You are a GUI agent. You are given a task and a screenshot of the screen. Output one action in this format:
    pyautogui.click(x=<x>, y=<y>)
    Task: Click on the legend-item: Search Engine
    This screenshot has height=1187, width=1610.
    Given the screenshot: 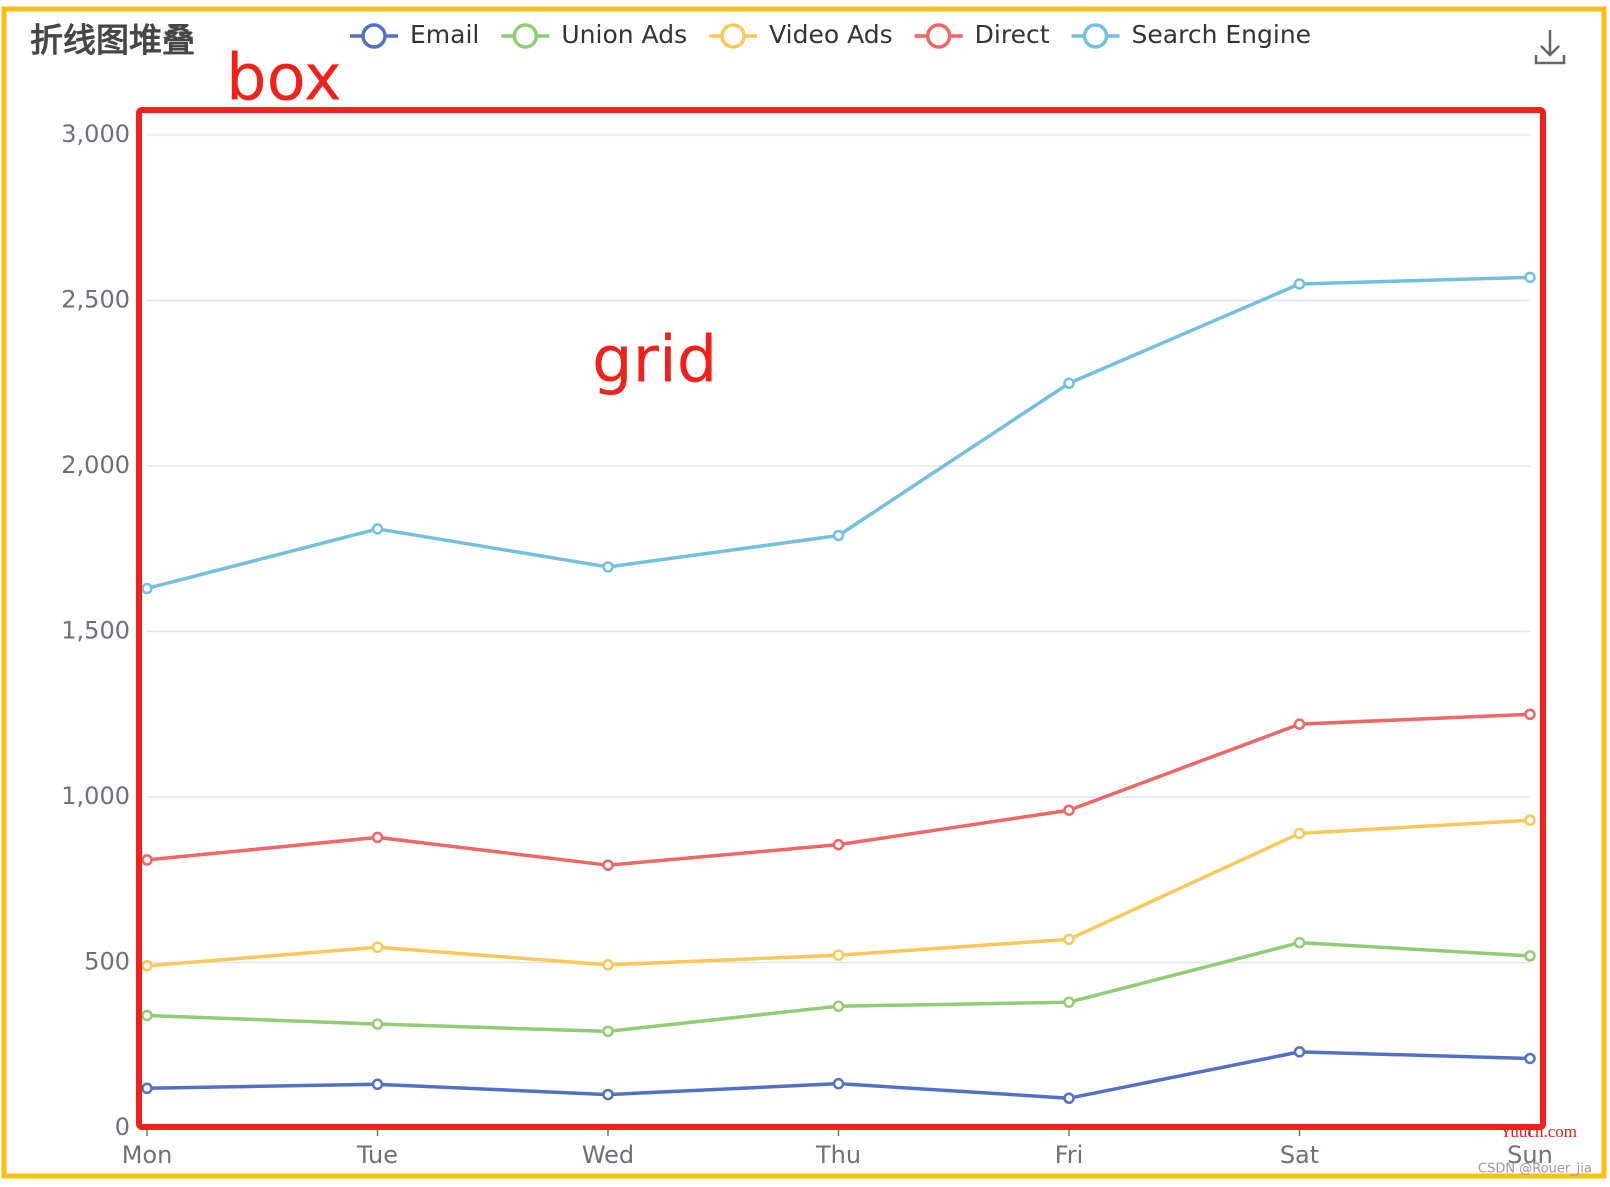 What is the action you would take?
    pyautogui.click(x=1191, y=34)
    